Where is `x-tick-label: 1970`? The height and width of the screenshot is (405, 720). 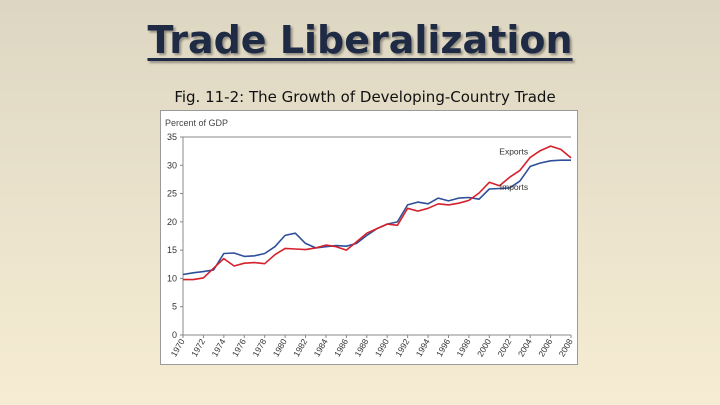 x-tick-label: 1970 is located at coordinates (178, 348).